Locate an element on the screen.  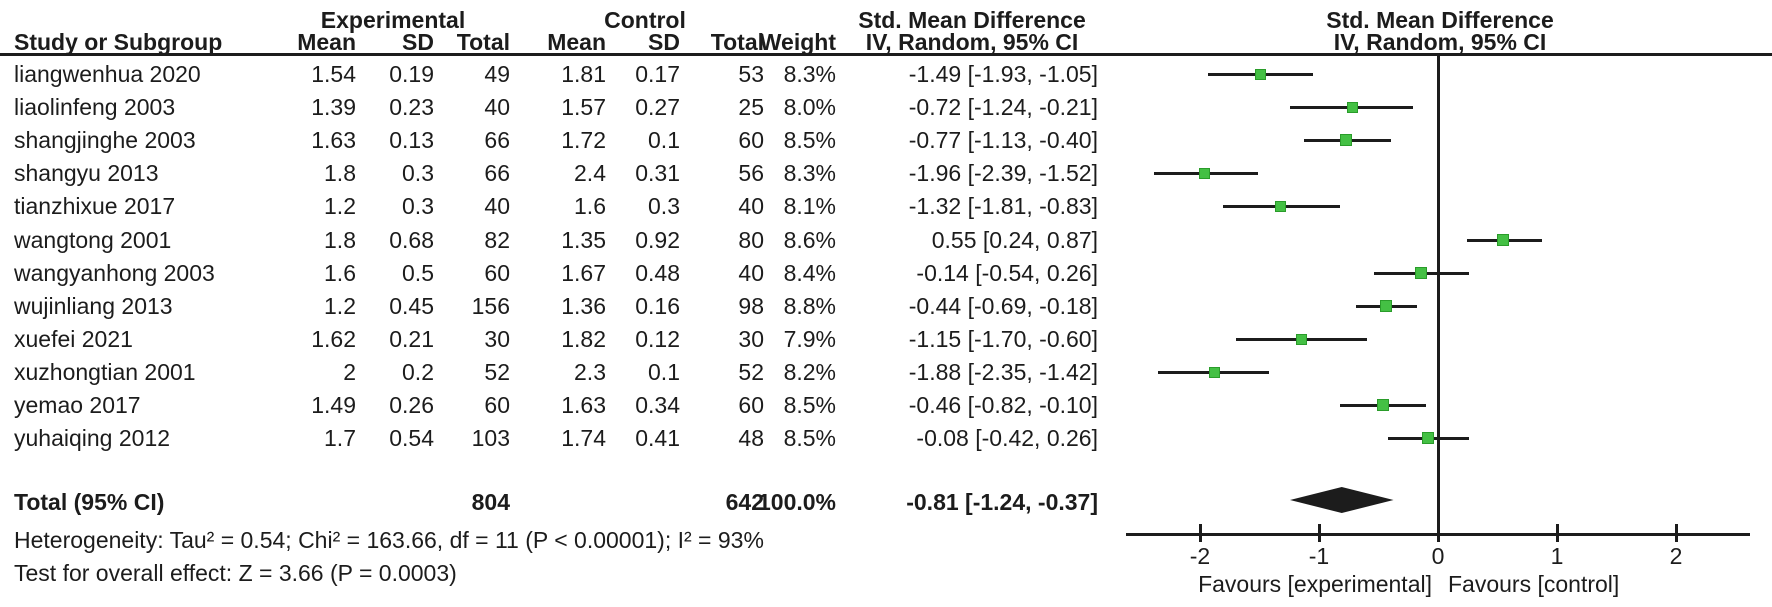
study-mean-c-cell: 2.4 is located at coordinates (590, 173).